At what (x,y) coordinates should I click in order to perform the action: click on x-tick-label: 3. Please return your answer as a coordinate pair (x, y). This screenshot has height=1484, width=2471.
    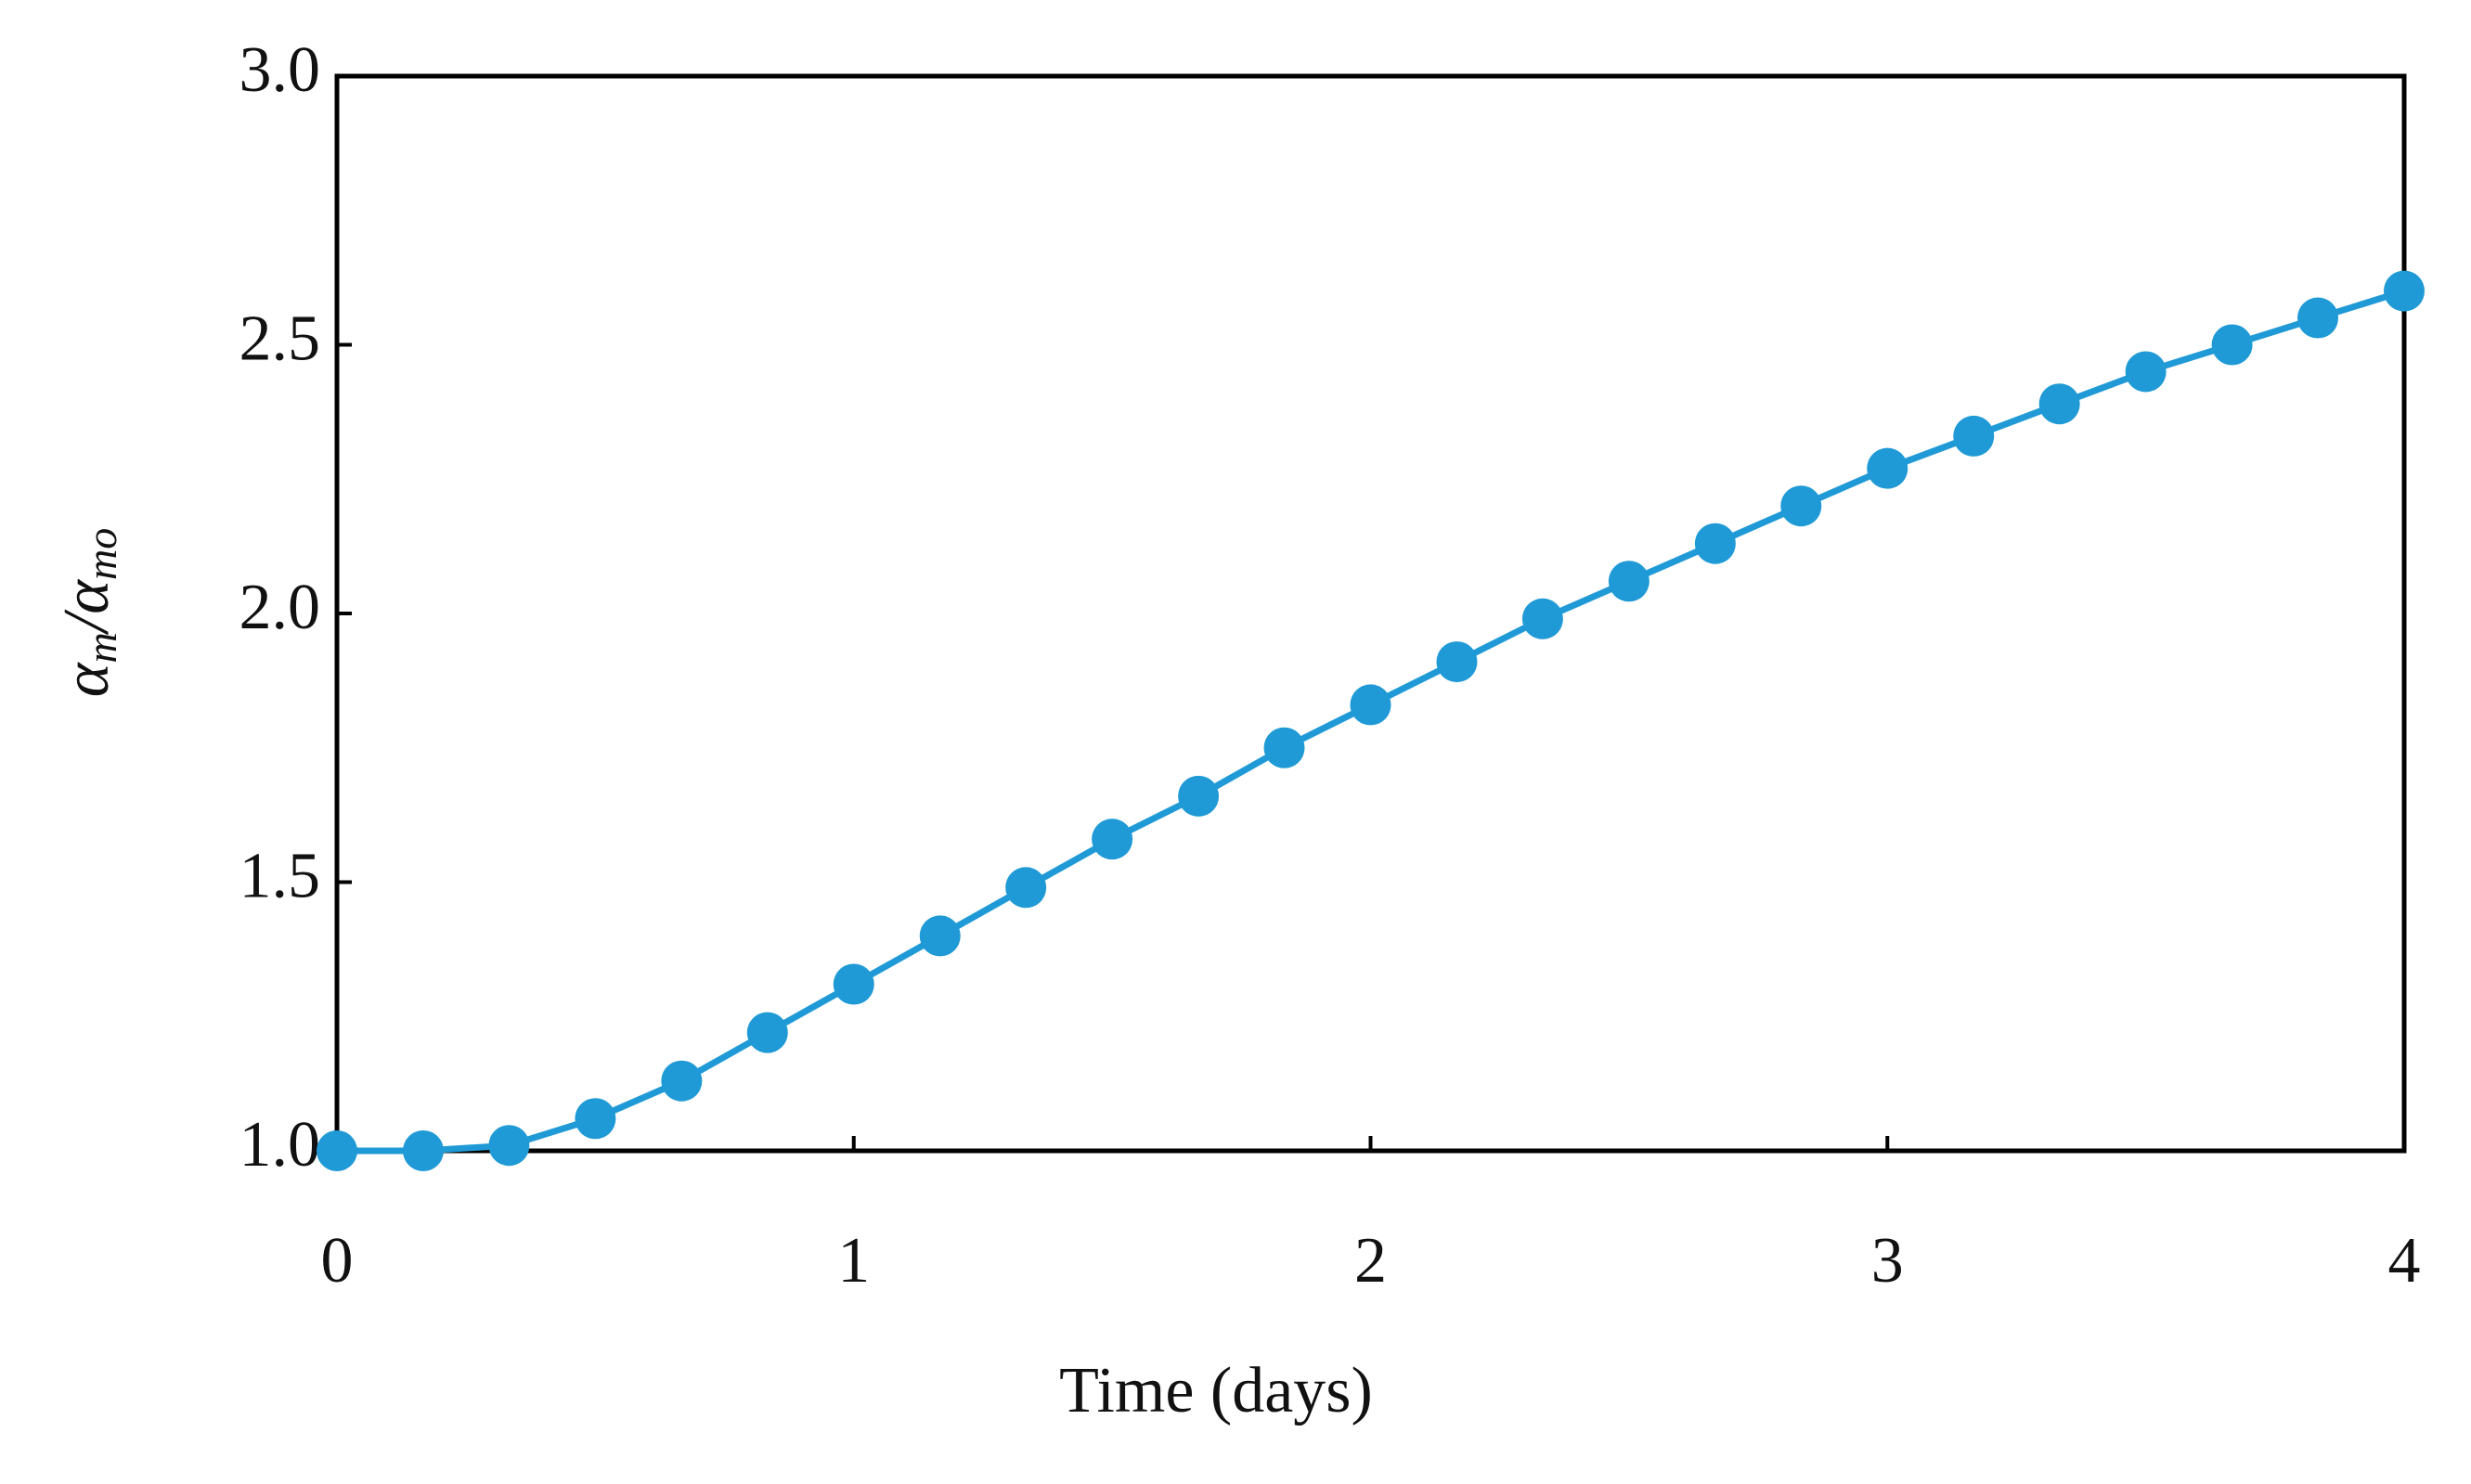
    Looking at the image, I should click on (1888, 1261).